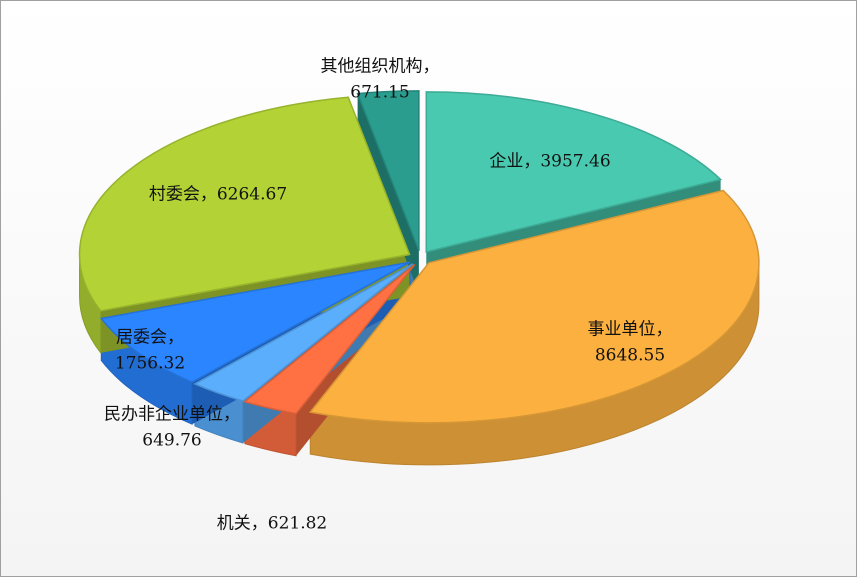 The image size is (858, 578). I want to click on data-label: 649.76, so click(171, 441).